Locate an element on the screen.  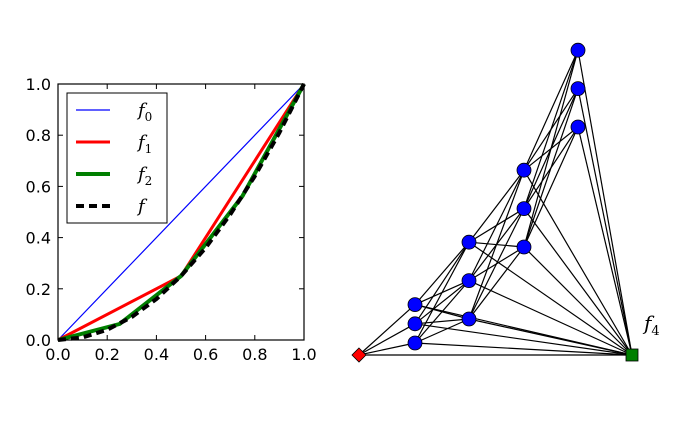
y-tick-label: 0.2 is located at coordinates (38, 289).